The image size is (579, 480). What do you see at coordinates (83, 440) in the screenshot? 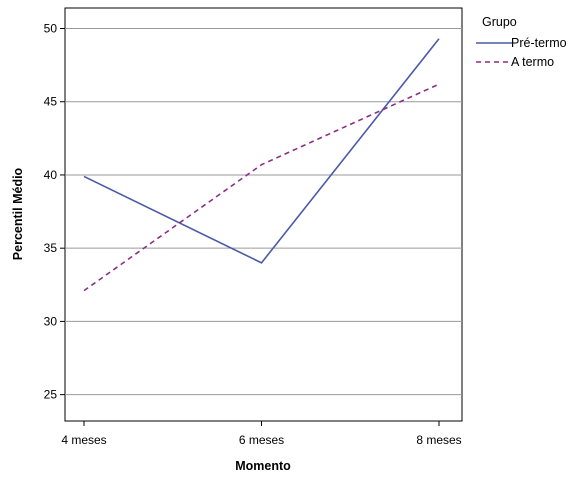
I see `x-tick-label-1: 4 meses` at bounding box center [83, 440].